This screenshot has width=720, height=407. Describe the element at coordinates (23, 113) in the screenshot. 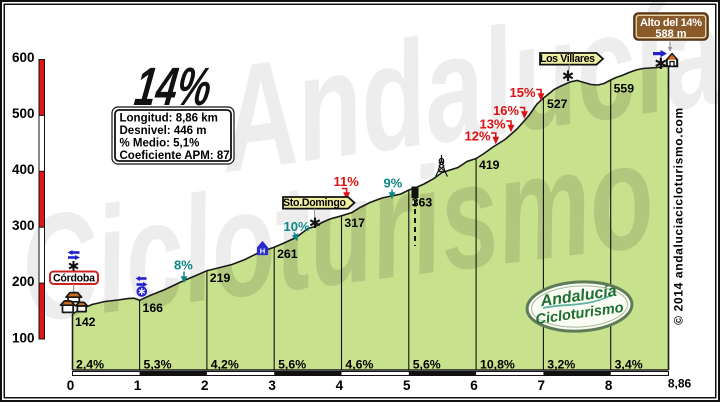

I see `svg-text: 500` at that location.